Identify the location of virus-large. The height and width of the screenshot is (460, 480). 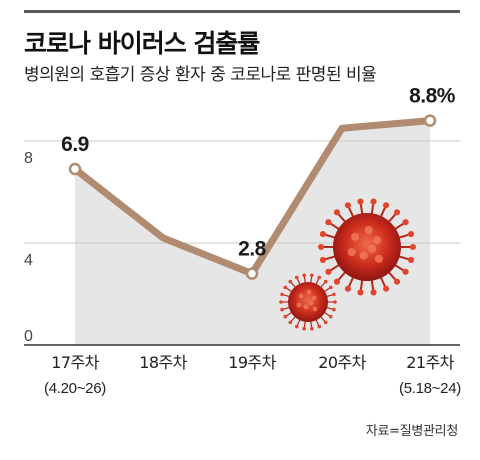
(367, 247).